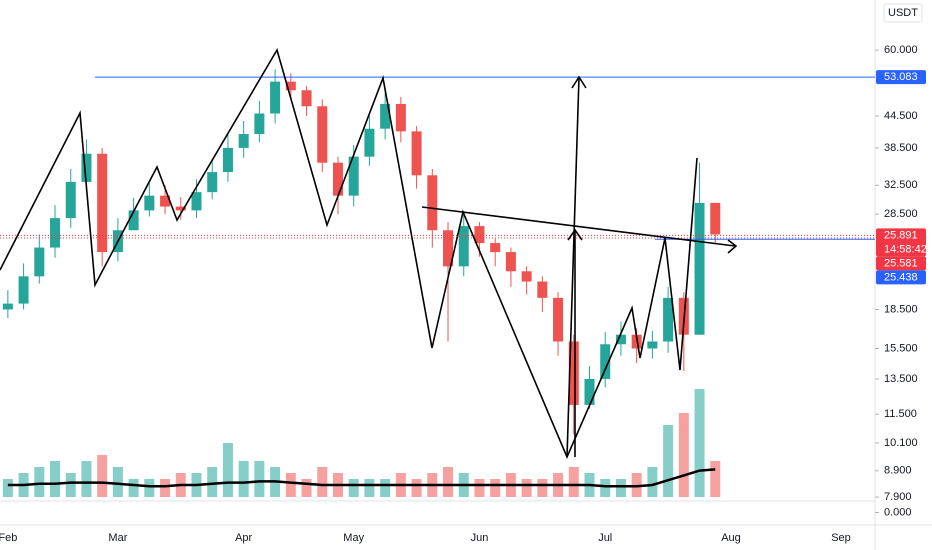 This screenshot has width=932, height=550. I want to click on countdown-label: 14:58:42, so click(905, 249).